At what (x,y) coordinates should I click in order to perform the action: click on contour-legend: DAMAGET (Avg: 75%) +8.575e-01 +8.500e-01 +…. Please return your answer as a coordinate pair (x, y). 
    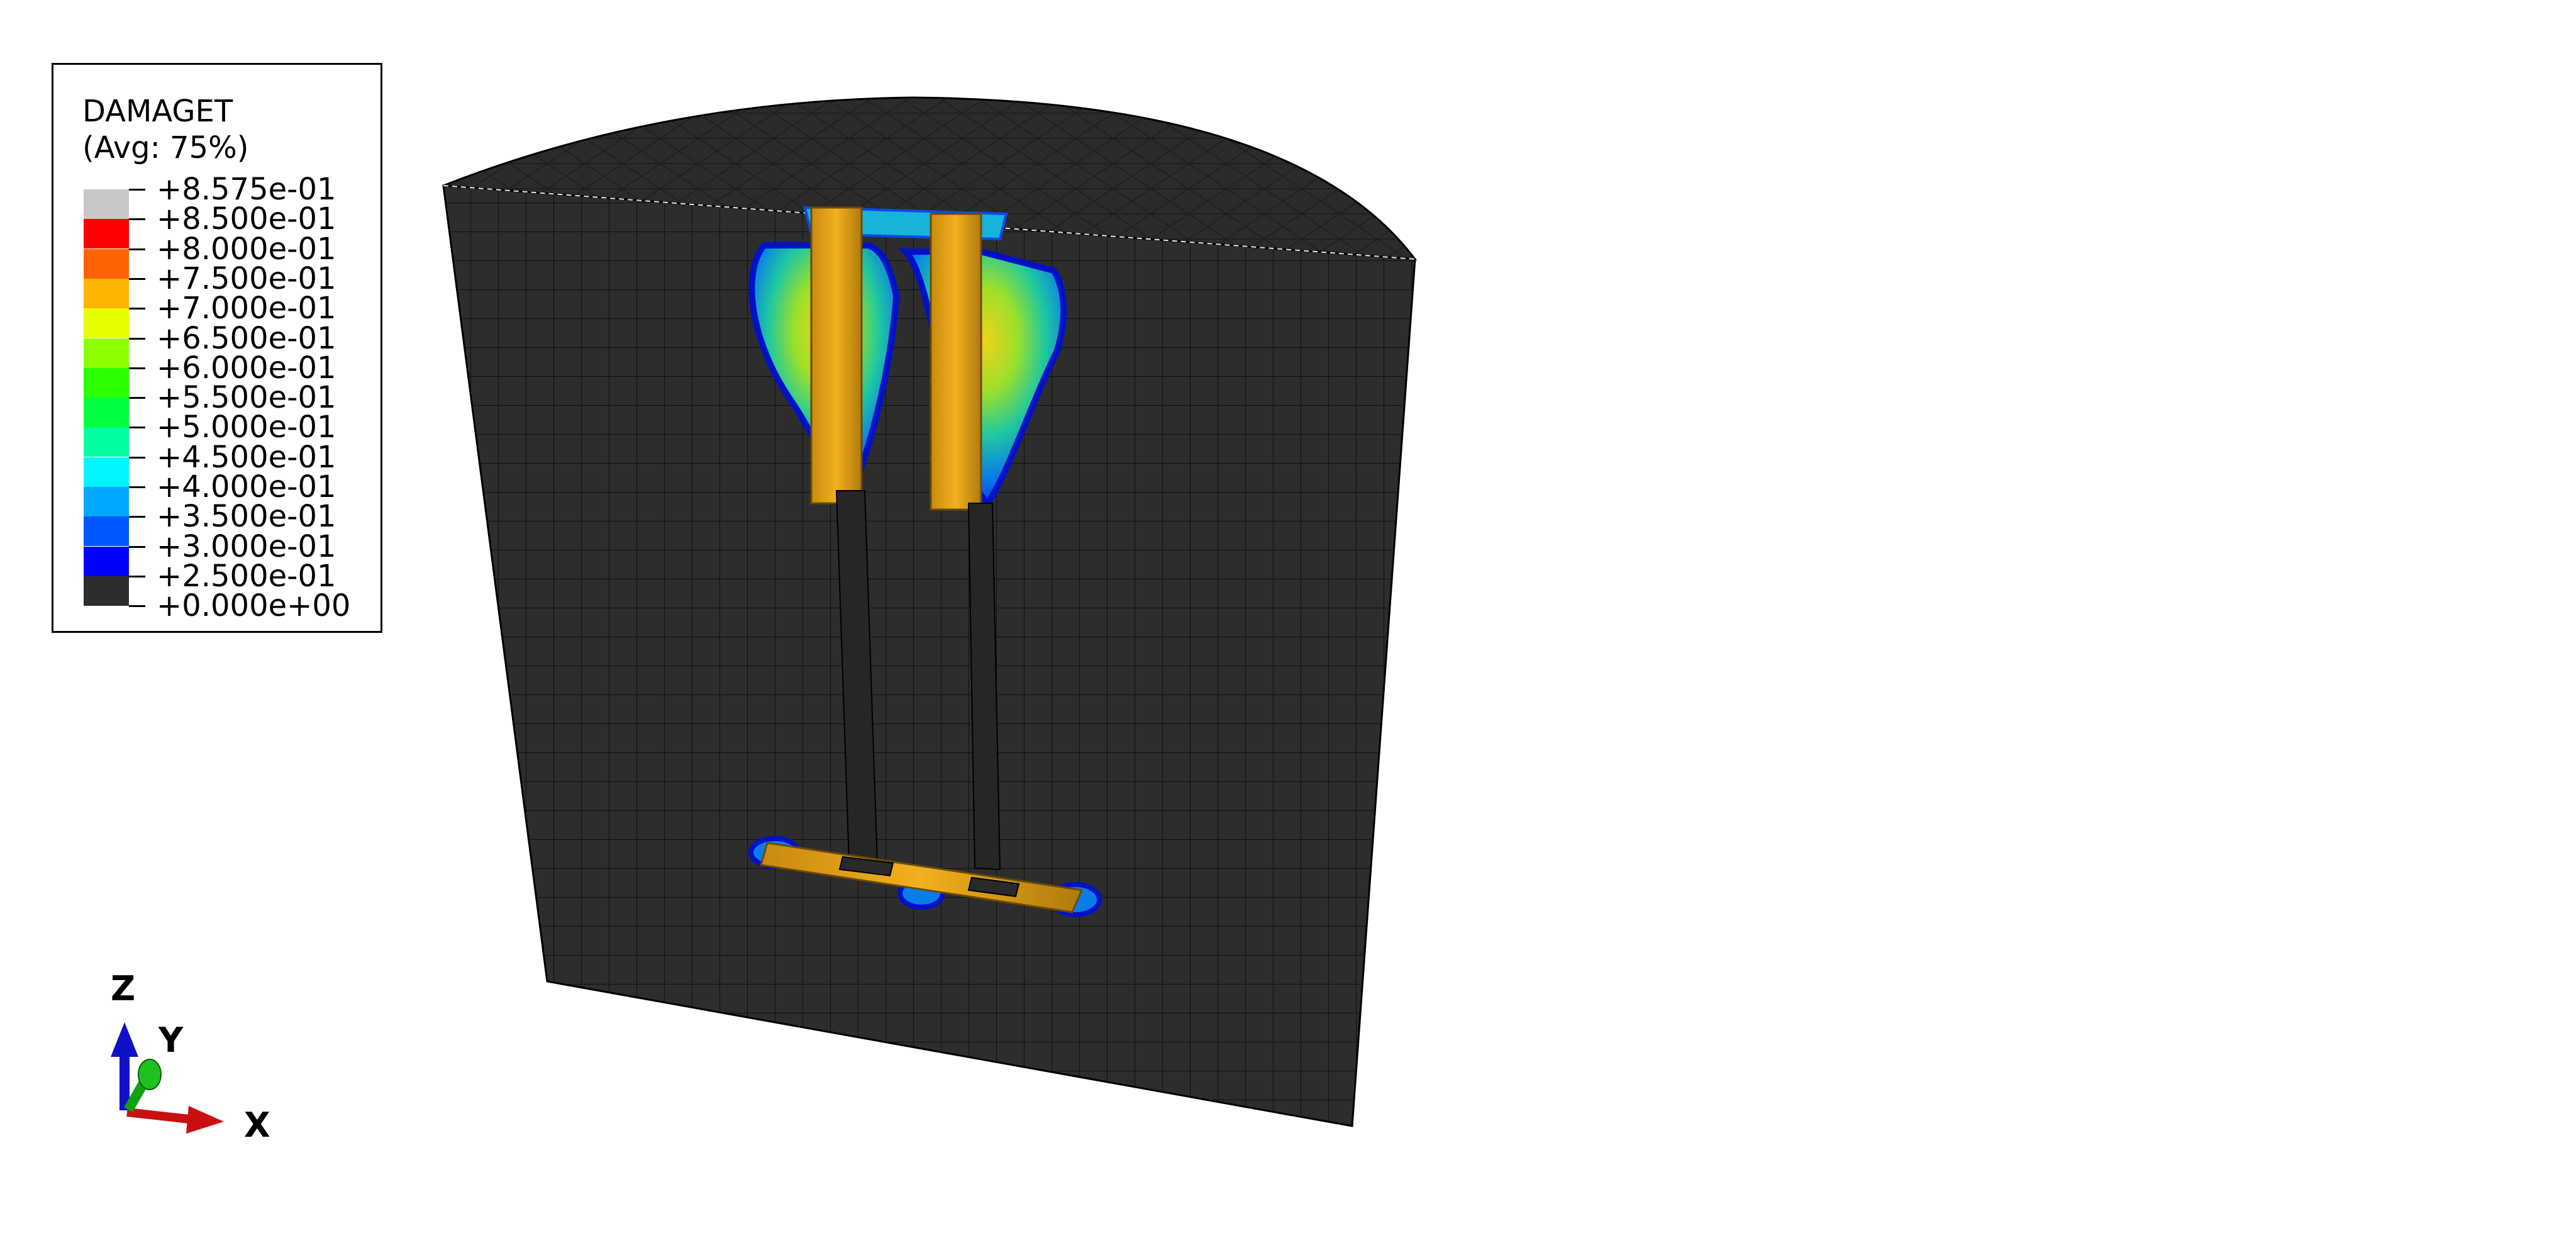
    Looking at the image, I should click on (217, 348).